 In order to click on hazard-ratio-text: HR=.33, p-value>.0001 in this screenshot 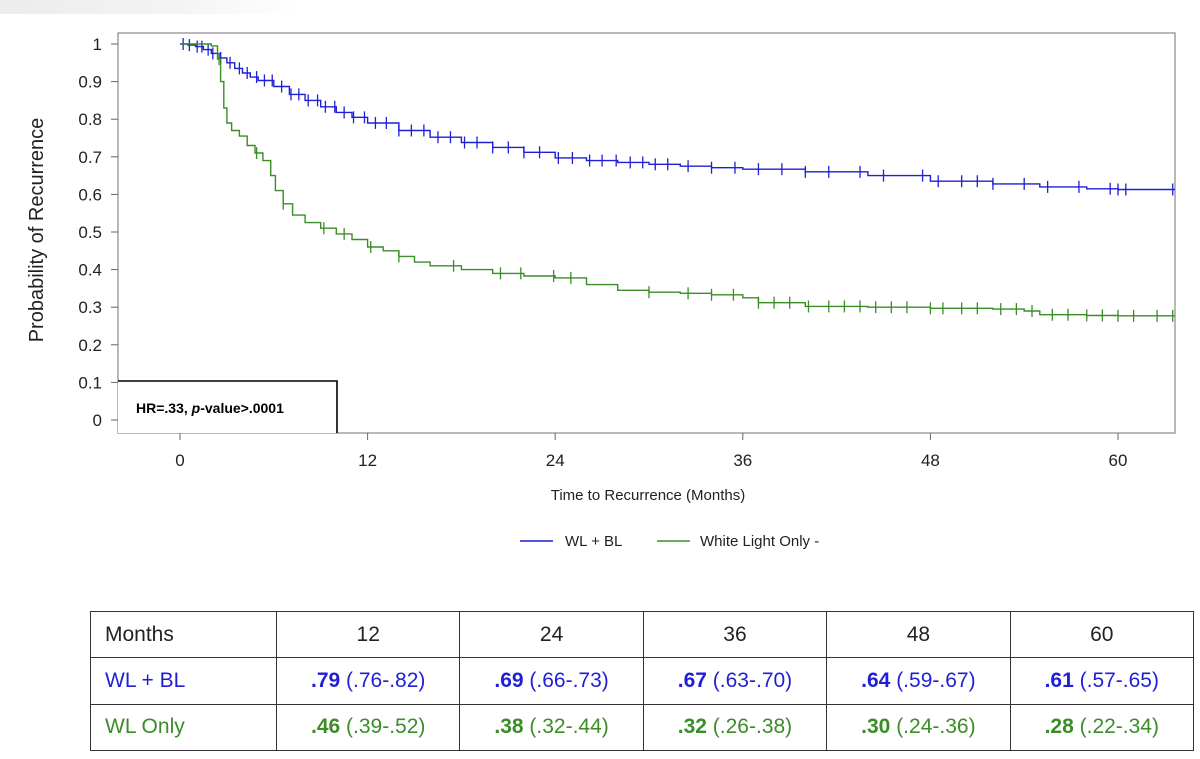, I will do `click(210, 408)`.